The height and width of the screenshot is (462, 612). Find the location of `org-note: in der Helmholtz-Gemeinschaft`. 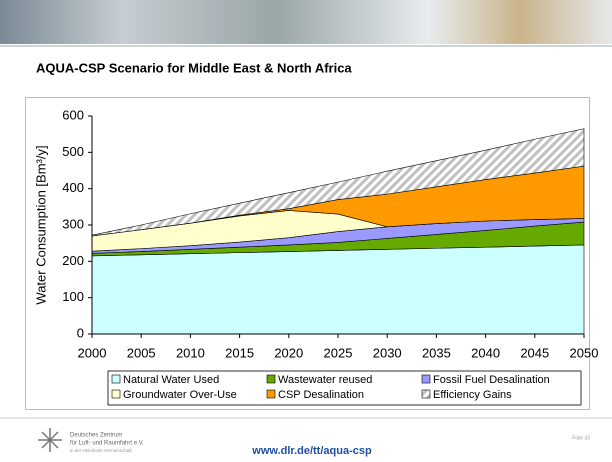

org-note: in der Helmholtz-Gemeinschaft is located at coordinates (101, 450).